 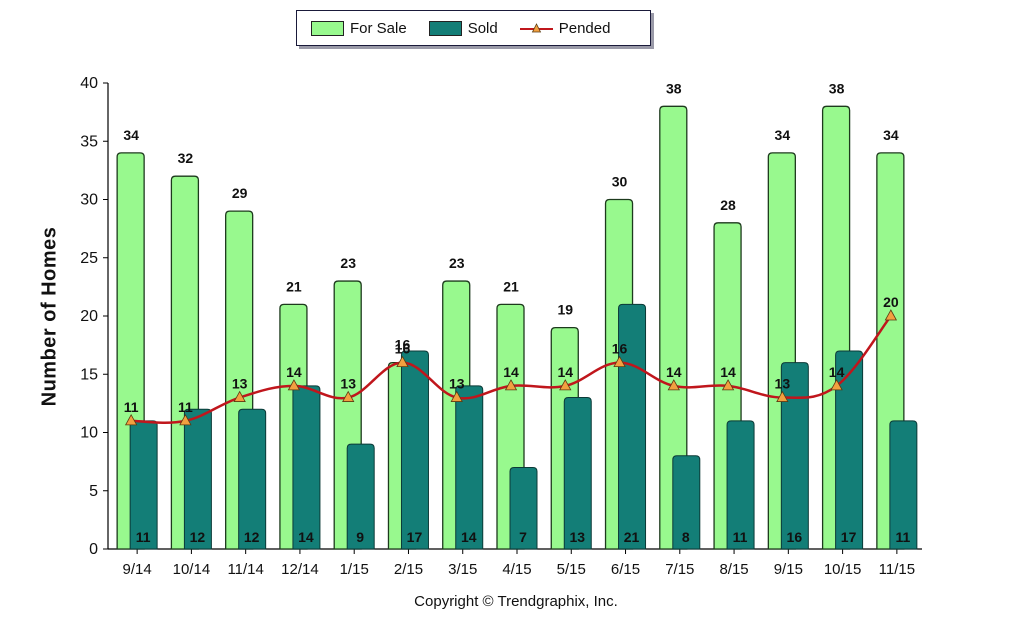 I want to click on x-tick-label: 7/15, so click(x=679, y=569).